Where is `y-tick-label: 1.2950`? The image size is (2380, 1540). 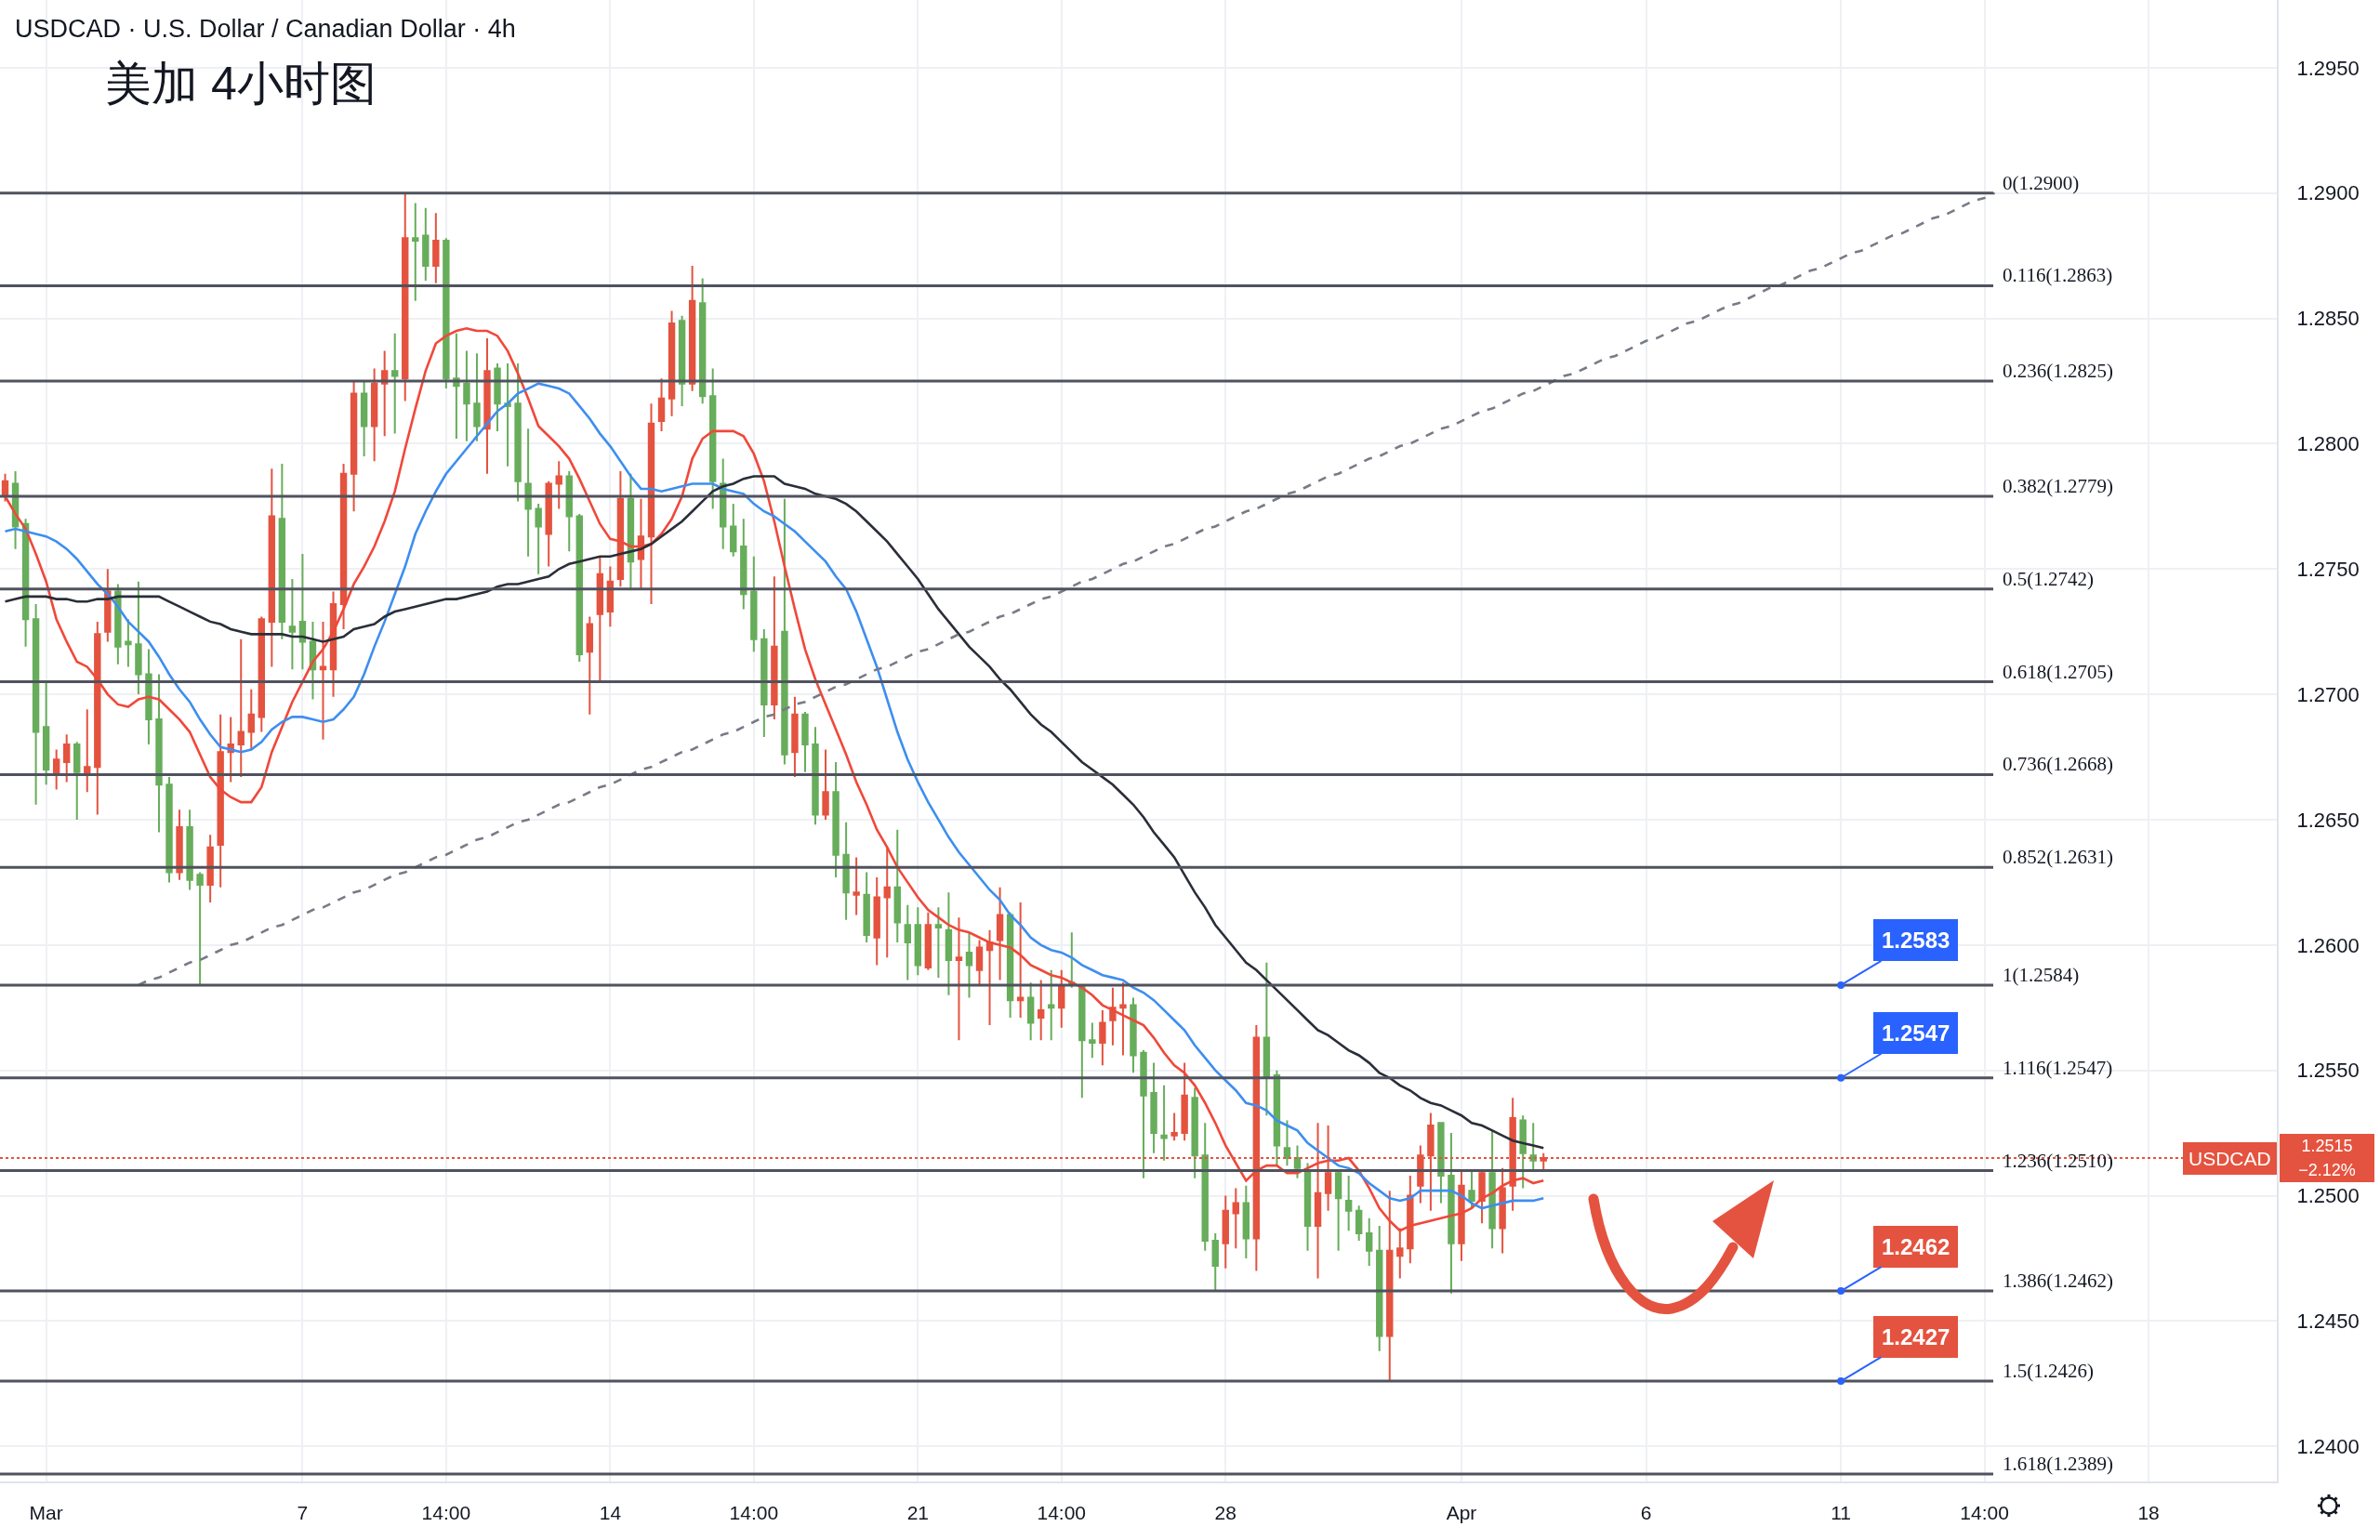
y-tick-label: 1.2950 is located at coordinates (2328, 68).